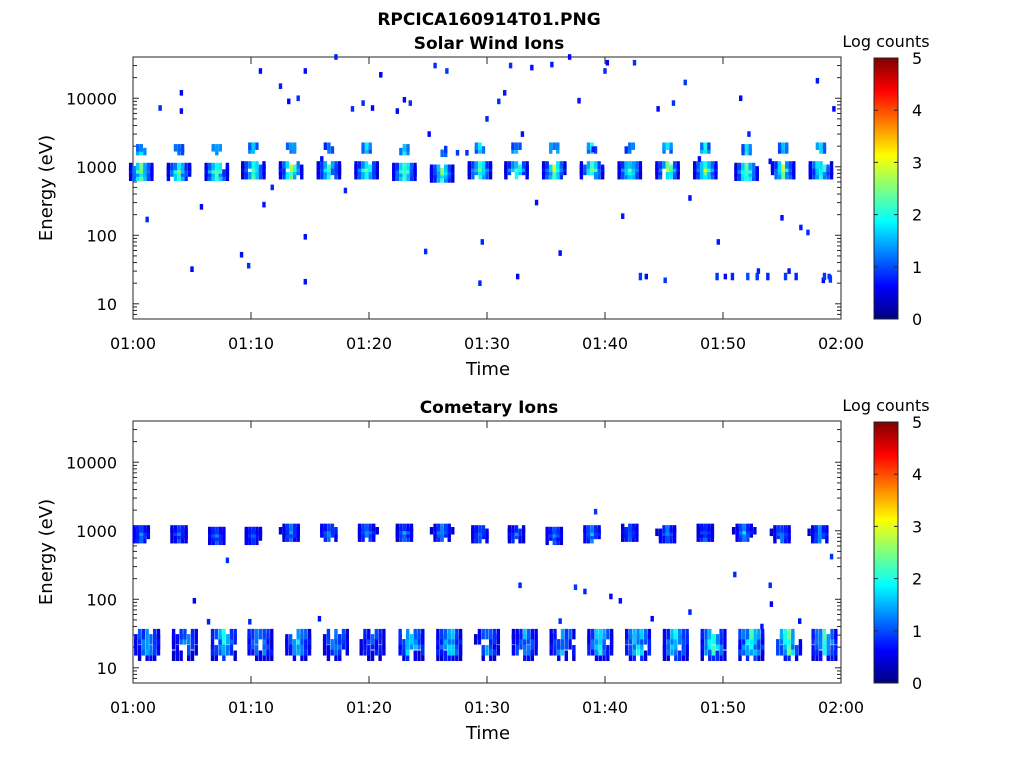  Describe the element at coordinates (487, 343) in the screenshot. I see `x-tick-labels: 01:00 01:10 01:20 01:30 01:40 01:50 02:00` at that location.